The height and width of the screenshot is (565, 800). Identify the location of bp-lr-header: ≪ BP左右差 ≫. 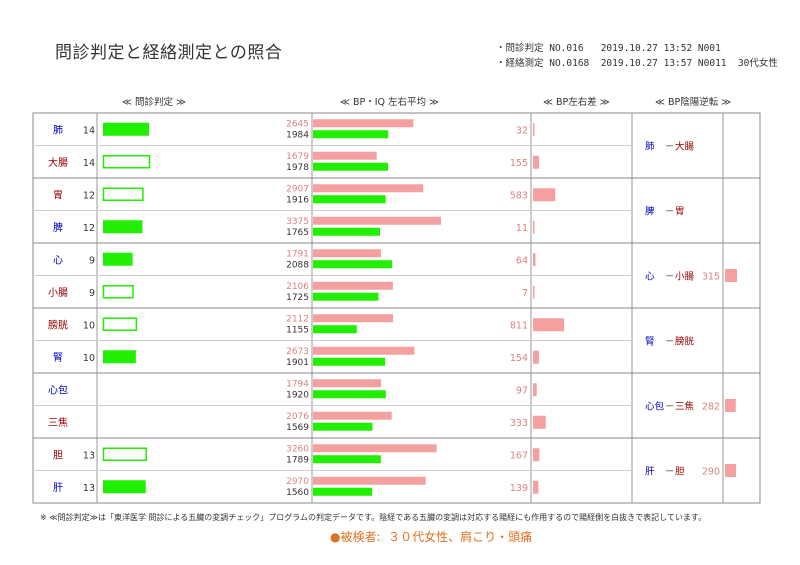
(576, 102).